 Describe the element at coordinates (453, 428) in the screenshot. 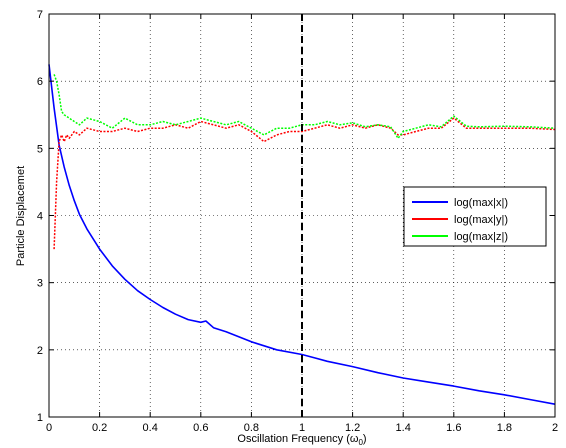

I see `x-tick-label: 1.6` at that location.